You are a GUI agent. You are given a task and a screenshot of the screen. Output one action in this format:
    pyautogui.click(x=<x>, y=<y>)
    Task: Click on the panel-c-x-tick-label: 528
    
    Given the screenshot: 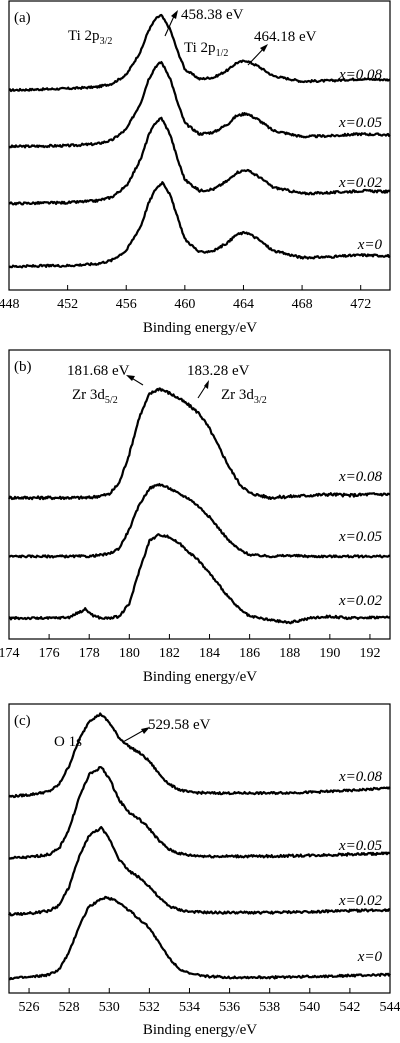 What is the action you would take?
    pyautogui.click(x=69, y=1007)
    